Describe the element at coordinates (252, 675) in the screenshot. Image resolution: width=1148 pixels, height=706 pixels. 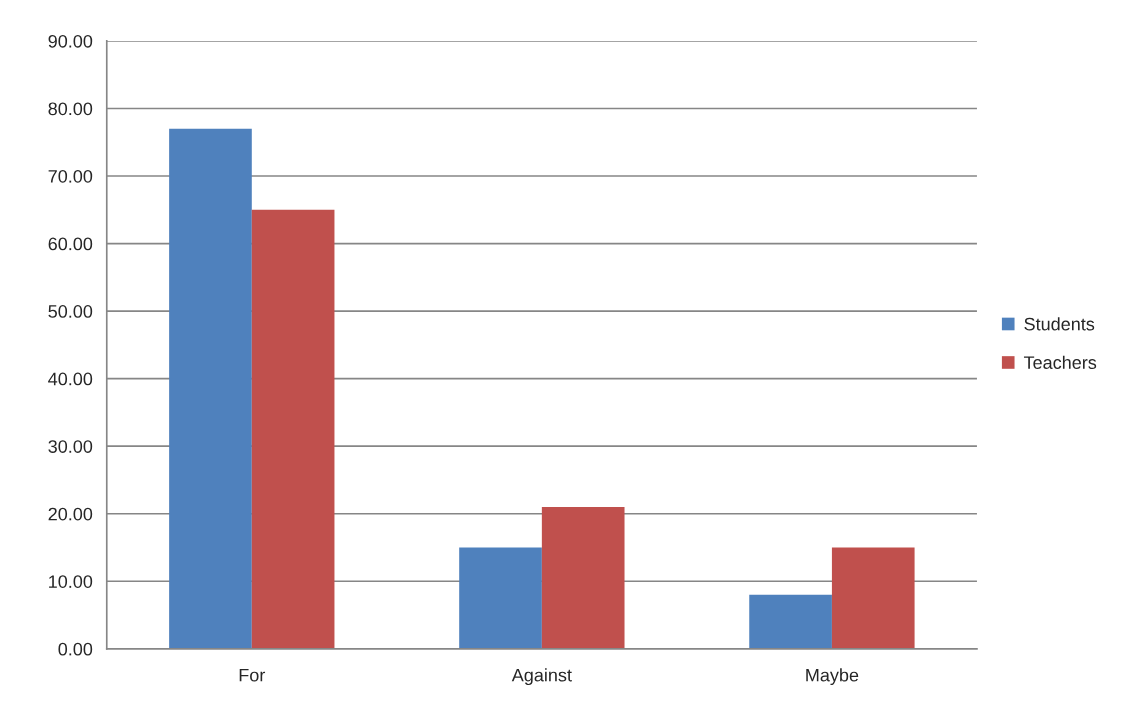
I see `x-tick-label: For` at that location.